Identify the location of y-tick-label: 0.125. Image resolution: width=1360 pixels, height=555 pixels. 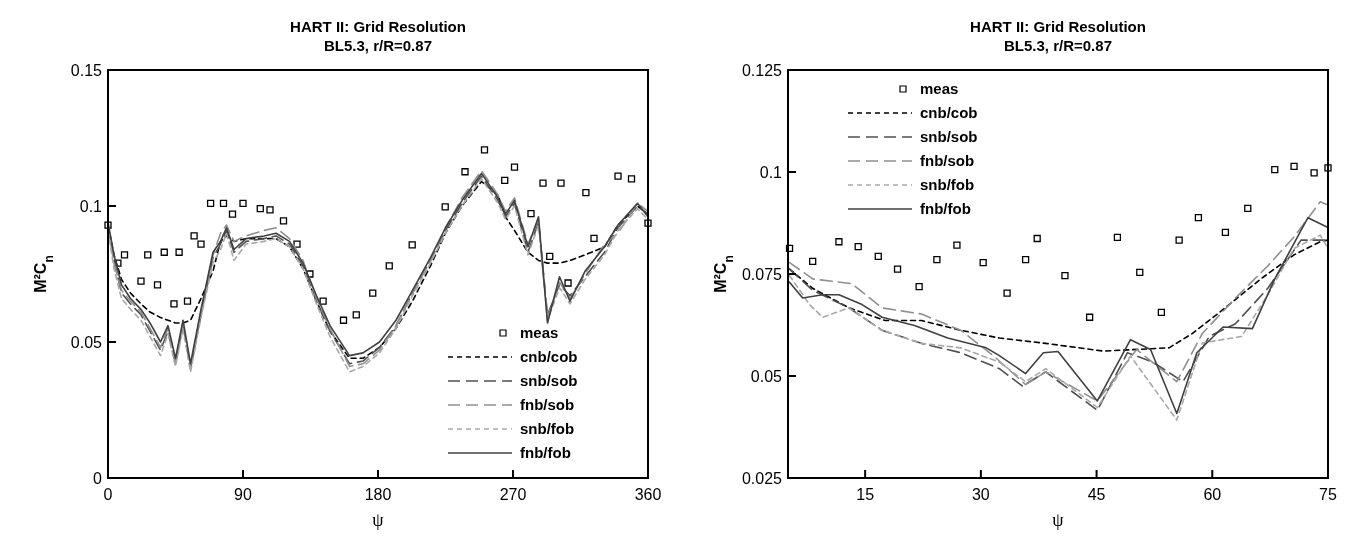
(762, 70).